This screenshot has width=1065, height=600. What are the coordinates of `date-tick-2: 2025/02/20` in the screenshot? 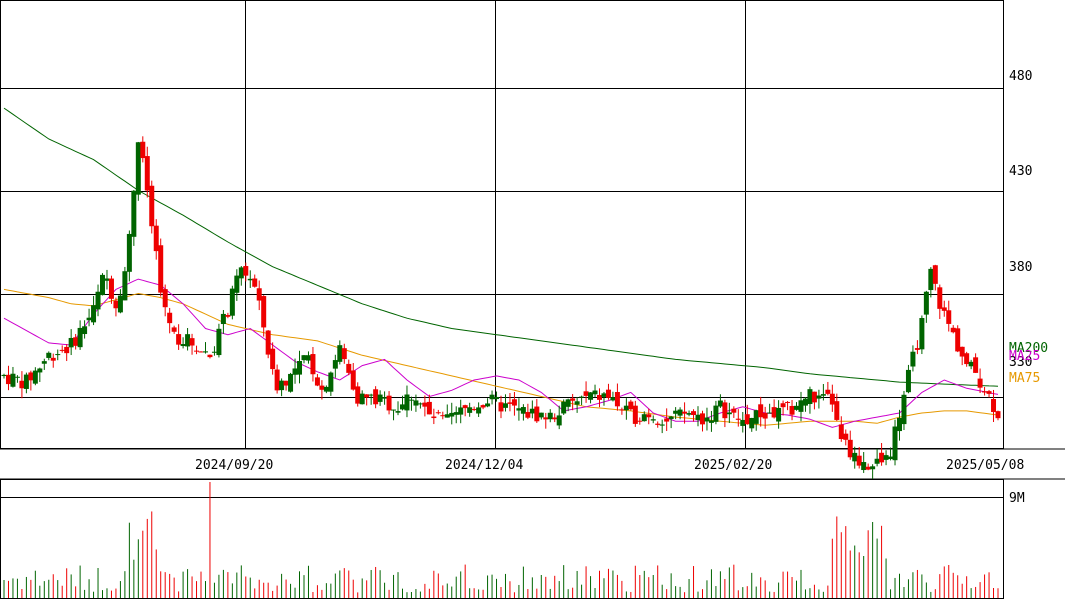 It's located at (733, 465).